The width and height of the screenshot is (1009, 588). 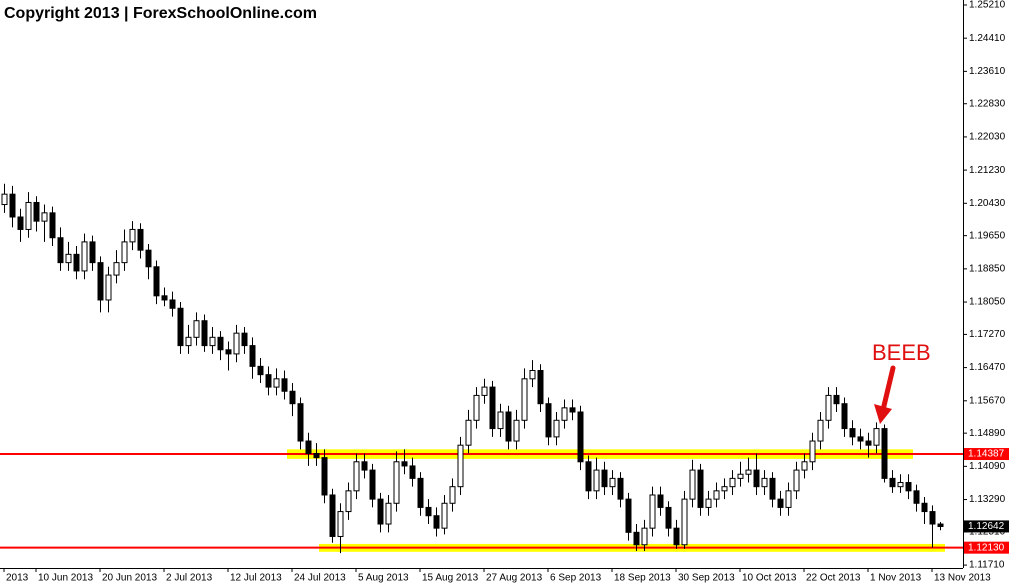 What do you see at coordinates (987, 5) in the screenshot?
I see `y-tick-label: 1.25210` at bounding box center [987, 5].